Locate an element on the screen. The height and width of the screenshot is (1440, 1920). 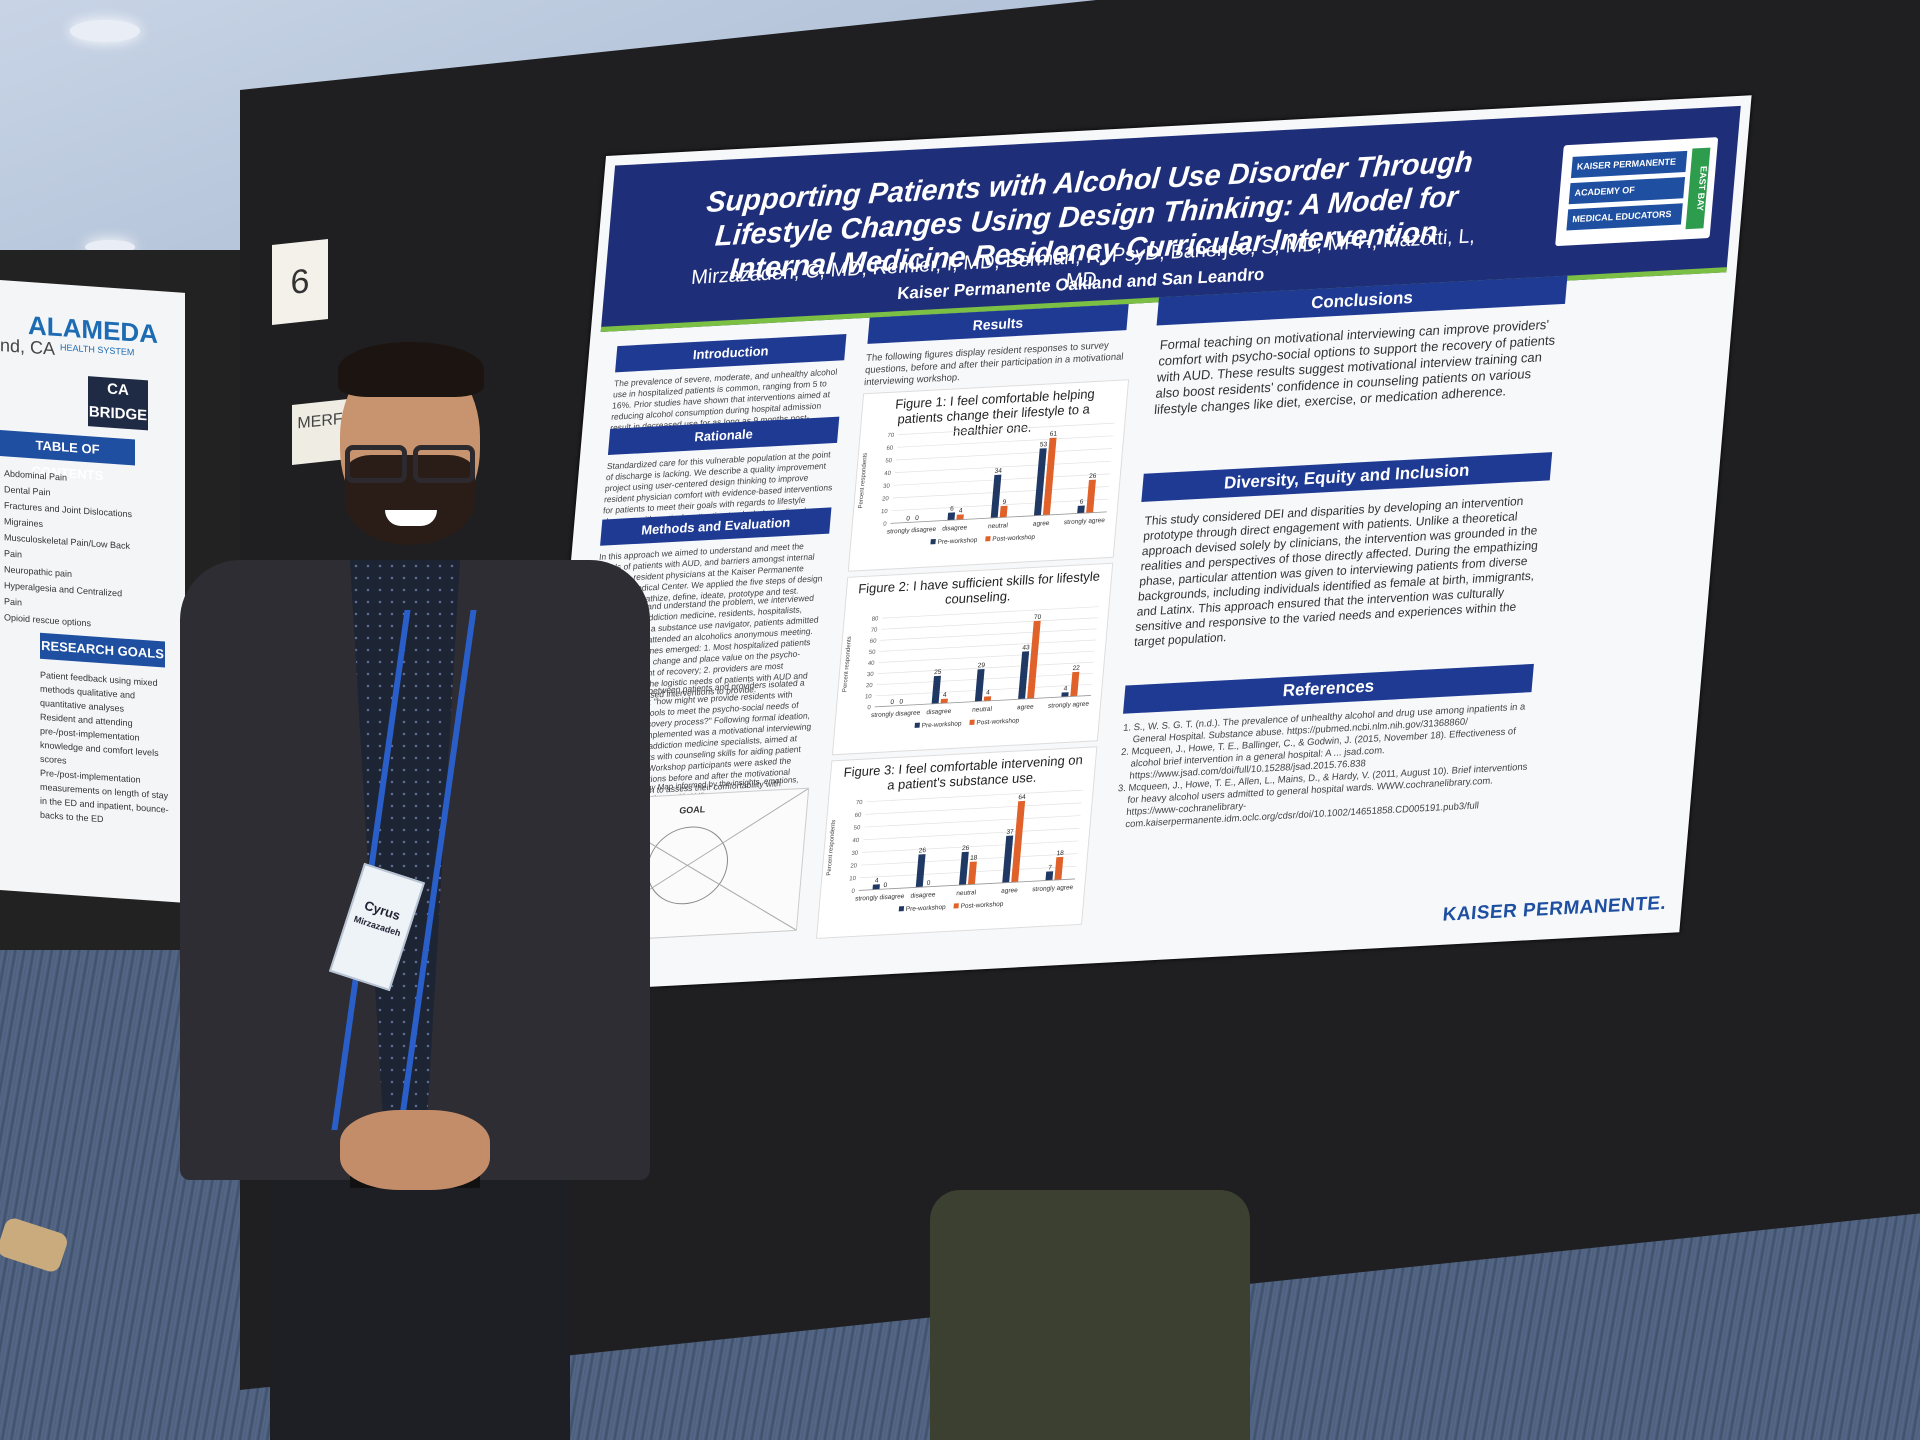
poster-number-tag: 6 is located at coordinates (300, 282).